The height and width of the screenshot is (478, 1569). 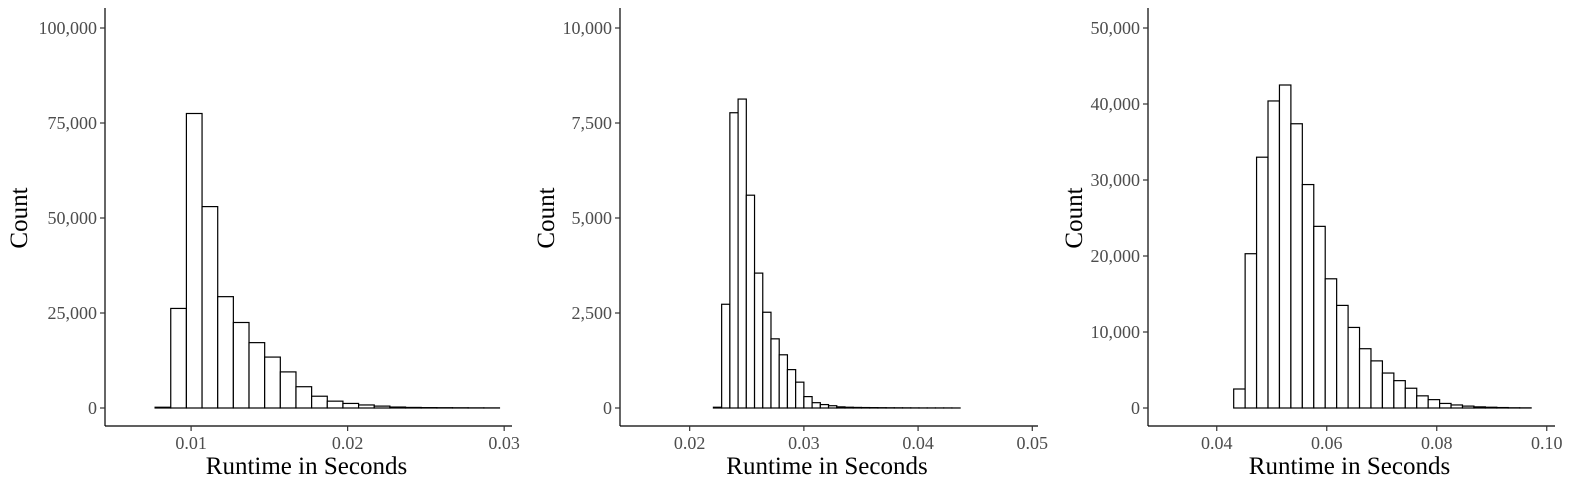 I want to click on x-tick-label: 0.01, so click(x=191, y=443).